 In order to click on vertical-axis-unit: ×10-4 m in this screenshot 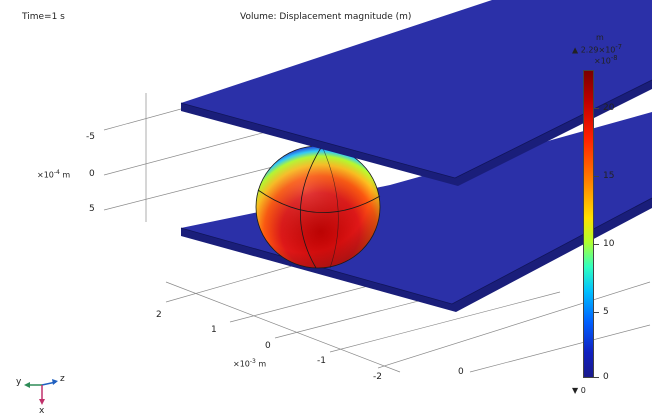, I will do `click(54, 174)`.